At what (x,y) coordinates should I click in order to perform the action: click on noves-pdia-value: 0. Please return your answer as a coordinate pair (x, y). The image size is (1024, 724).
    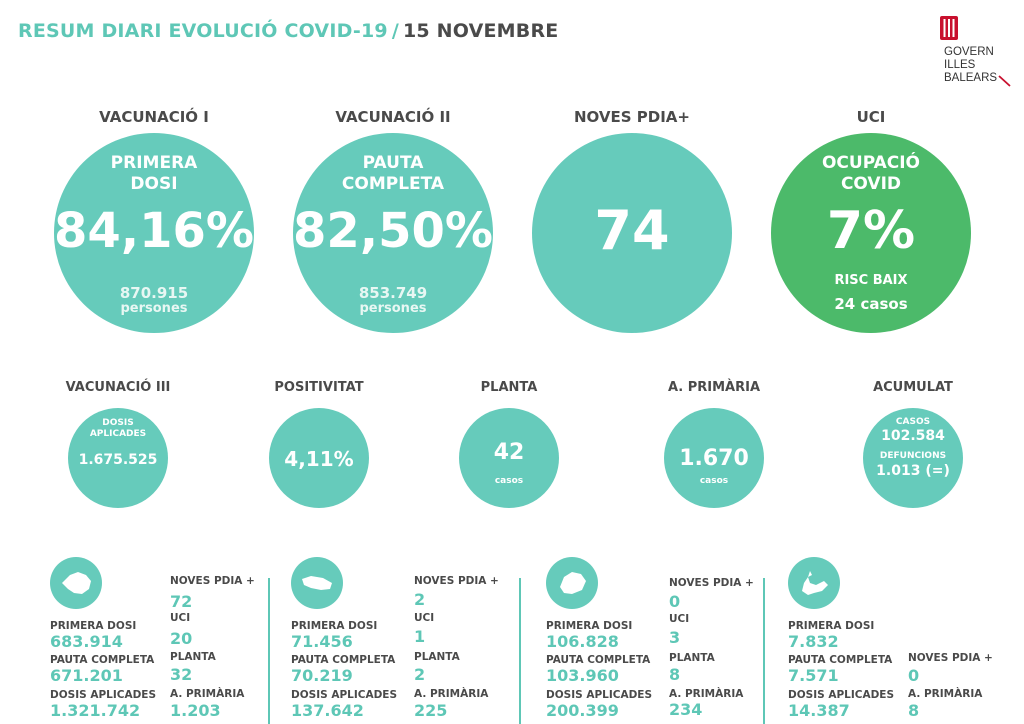
    Looking at the image, I should click on (675, 601).